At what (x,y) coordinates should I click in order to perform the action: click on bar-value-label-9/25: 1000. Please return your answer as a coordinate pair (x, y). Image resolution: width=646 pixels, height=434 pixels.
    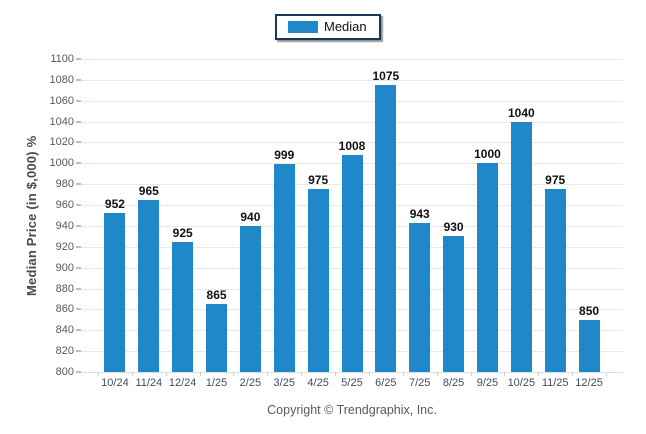
    Looking at the image, I should click on (487, 154).